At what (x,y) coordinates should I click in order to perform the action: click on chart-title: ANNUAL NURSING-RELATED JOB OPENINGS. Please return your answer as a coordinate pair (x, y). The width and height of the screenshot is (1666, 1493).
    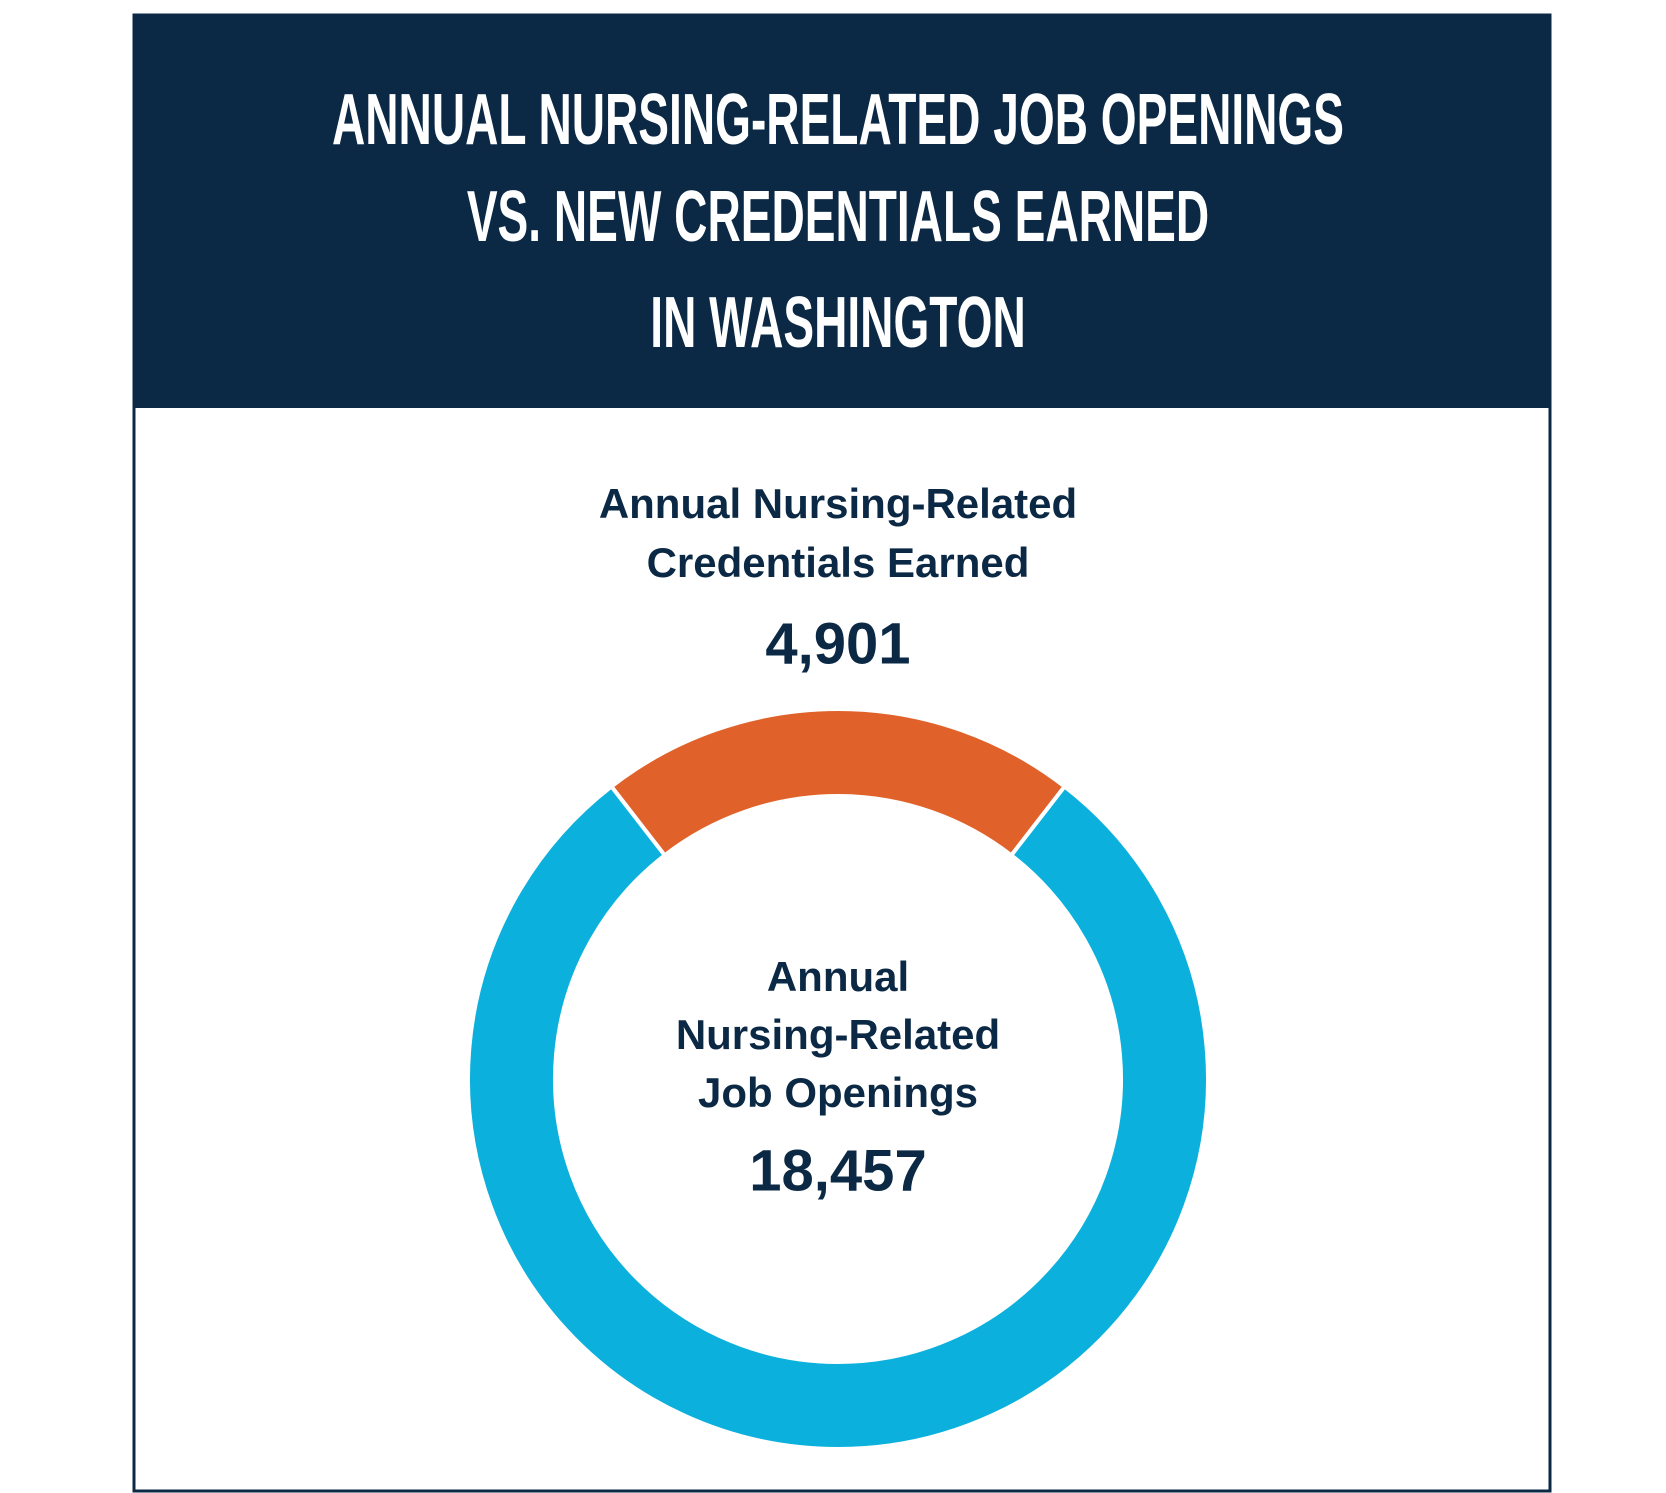
    Looking at the image, I should click on (838, 119).